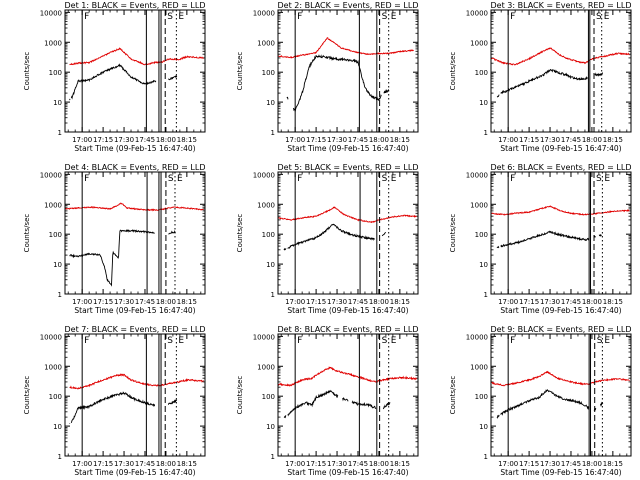  I want to click on panel-title: Det 6: BLACK = Events, RED = LLD, so click(561, 167).